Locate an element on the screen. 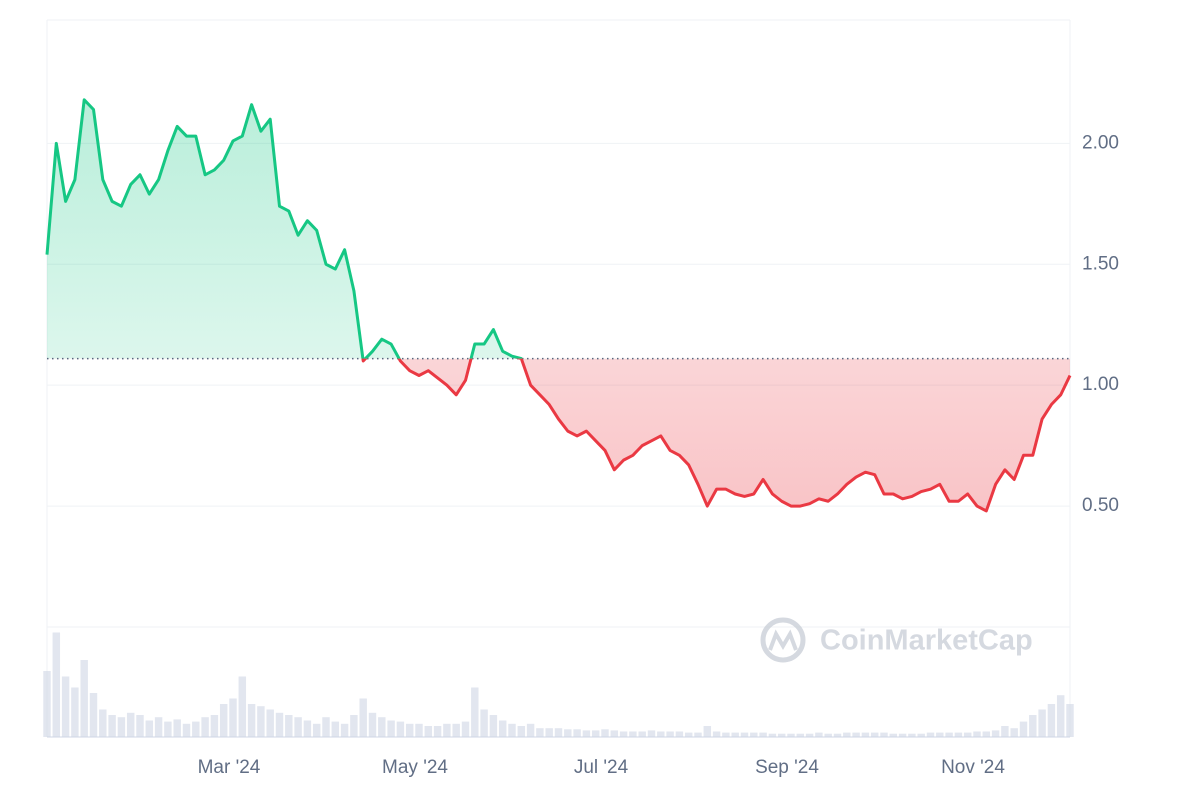 This screenshot has width=1200, height=805. area-up is located at coordinates (284, 229).